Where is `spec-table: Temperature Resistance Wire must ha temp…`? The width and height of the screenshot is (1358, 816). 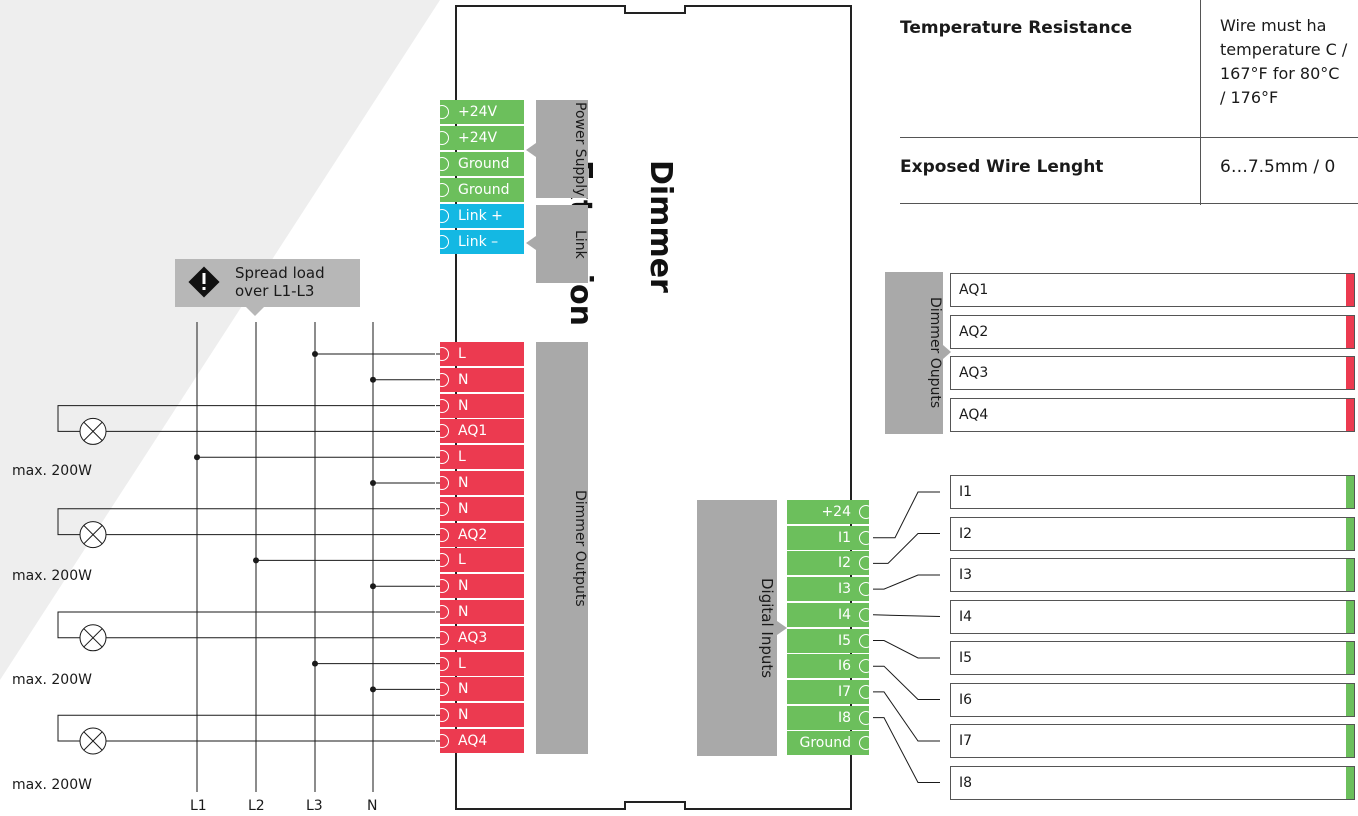 spec-table: Temperature Resistance Wire must ha temp… is located at coordinates (1129, 102).